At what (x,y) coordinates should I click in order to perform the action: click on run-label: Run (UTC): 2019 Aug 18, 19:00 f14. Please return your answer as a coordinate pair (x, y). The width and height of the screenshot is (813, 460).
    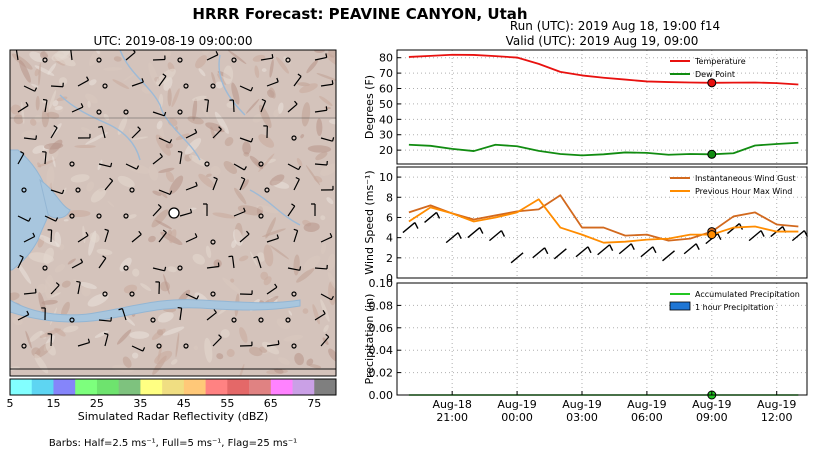
    Looking at the image, I should click on (615, 26).